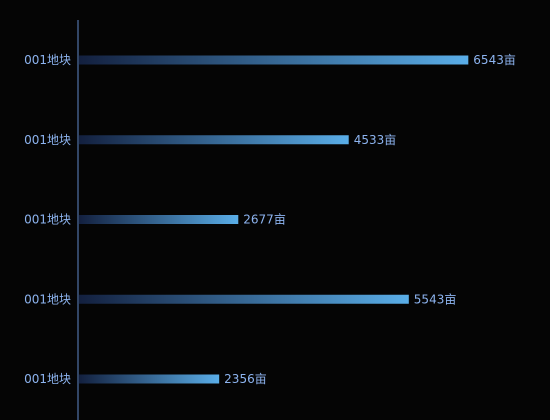 This screenshot has height=420, width=550. I want to click on category-label-4: 001地块, so click(47, 379).